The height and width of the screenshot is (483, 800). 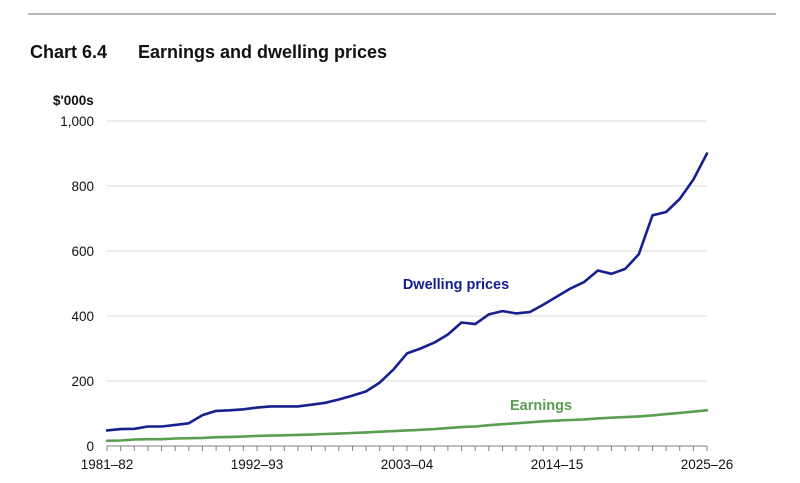 I want to click on chart-heading: Chart 6.4 Earnings and dwelling prices, so click(x=208, y=52).